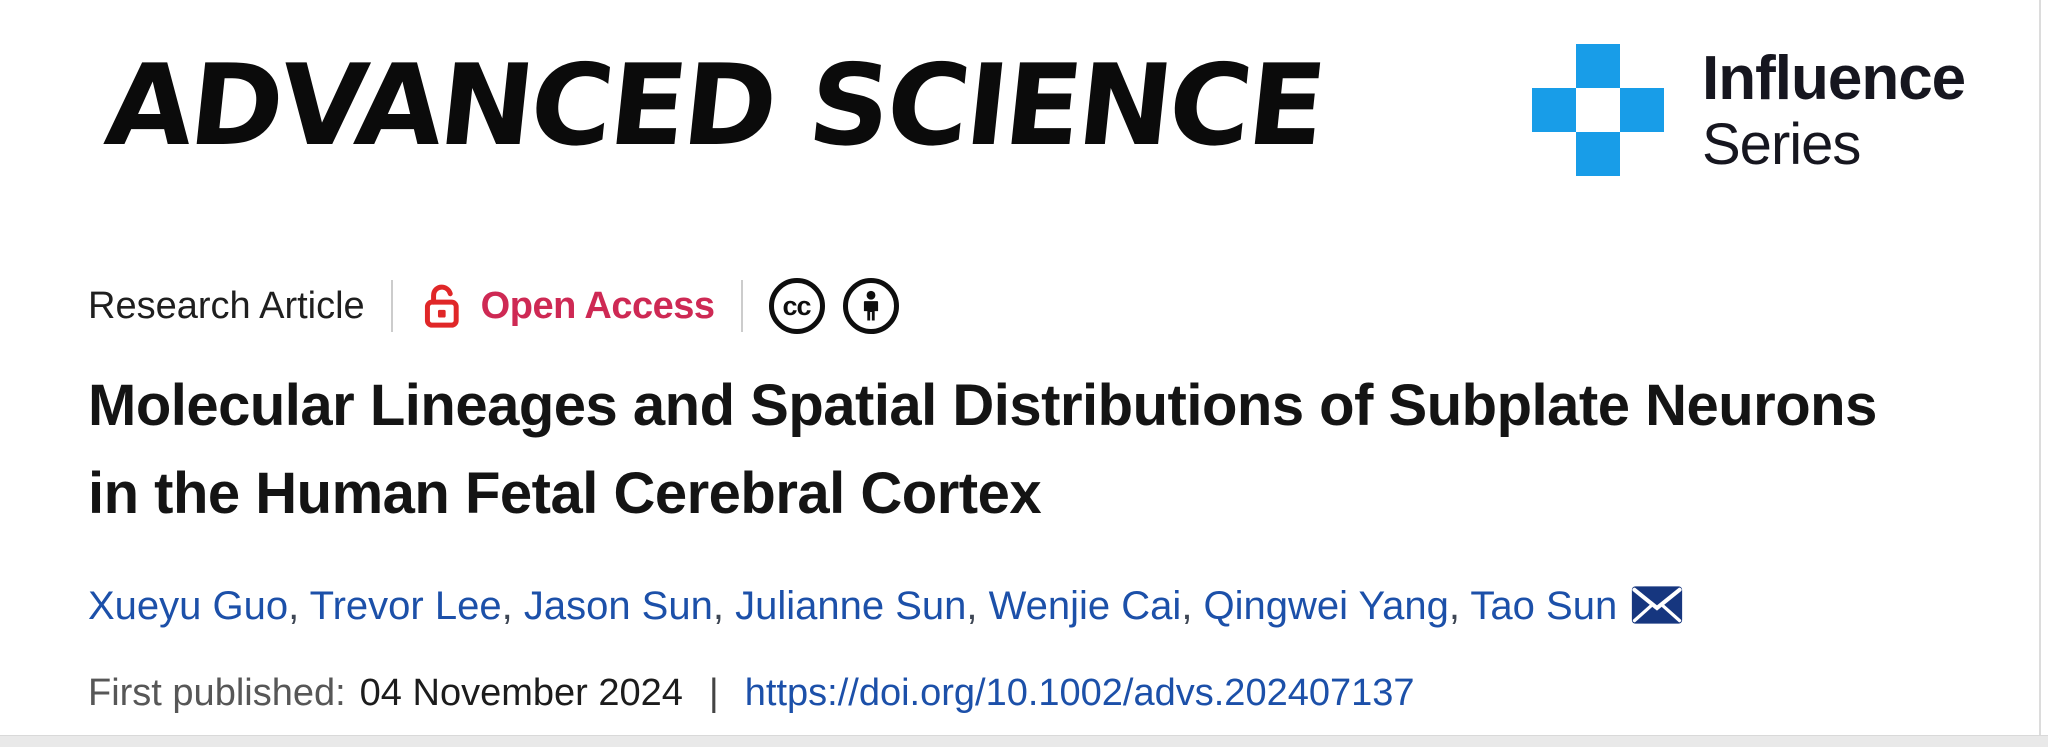  What do you see at coordinates (1781, 144) in the screenshot?
I see `series-wordmark-line2: Series` at bounding box center [1781, 144].